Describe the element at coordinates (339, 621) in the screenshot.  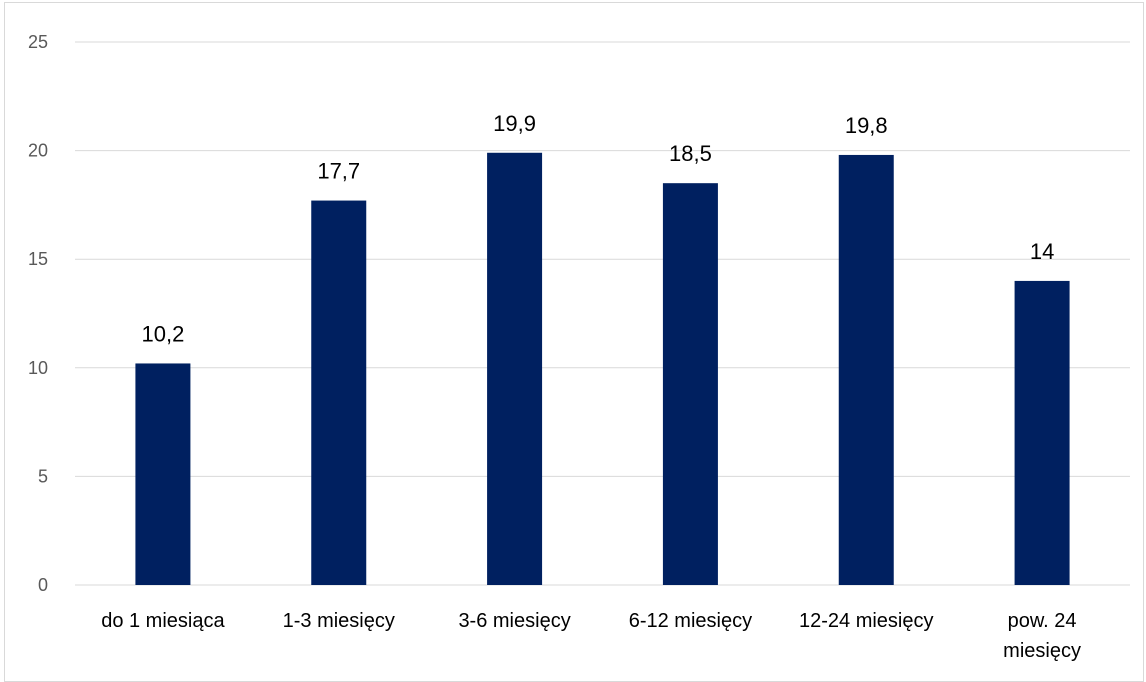
I see `x-tick-label: 1-3 miesięcy` at that location.